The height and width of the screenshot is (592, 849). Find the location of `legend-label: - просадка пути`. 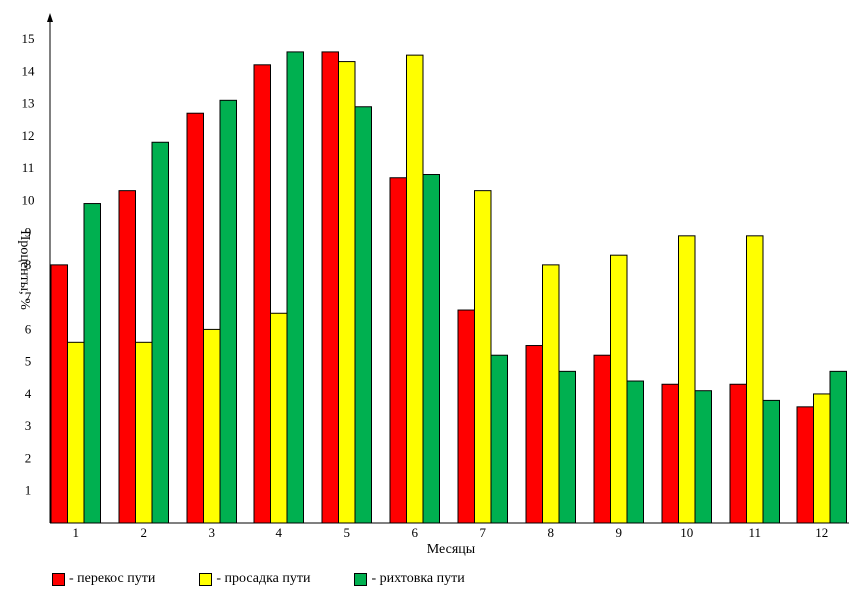

legend-label: - просадка пути is located at coordinates (263, 578).